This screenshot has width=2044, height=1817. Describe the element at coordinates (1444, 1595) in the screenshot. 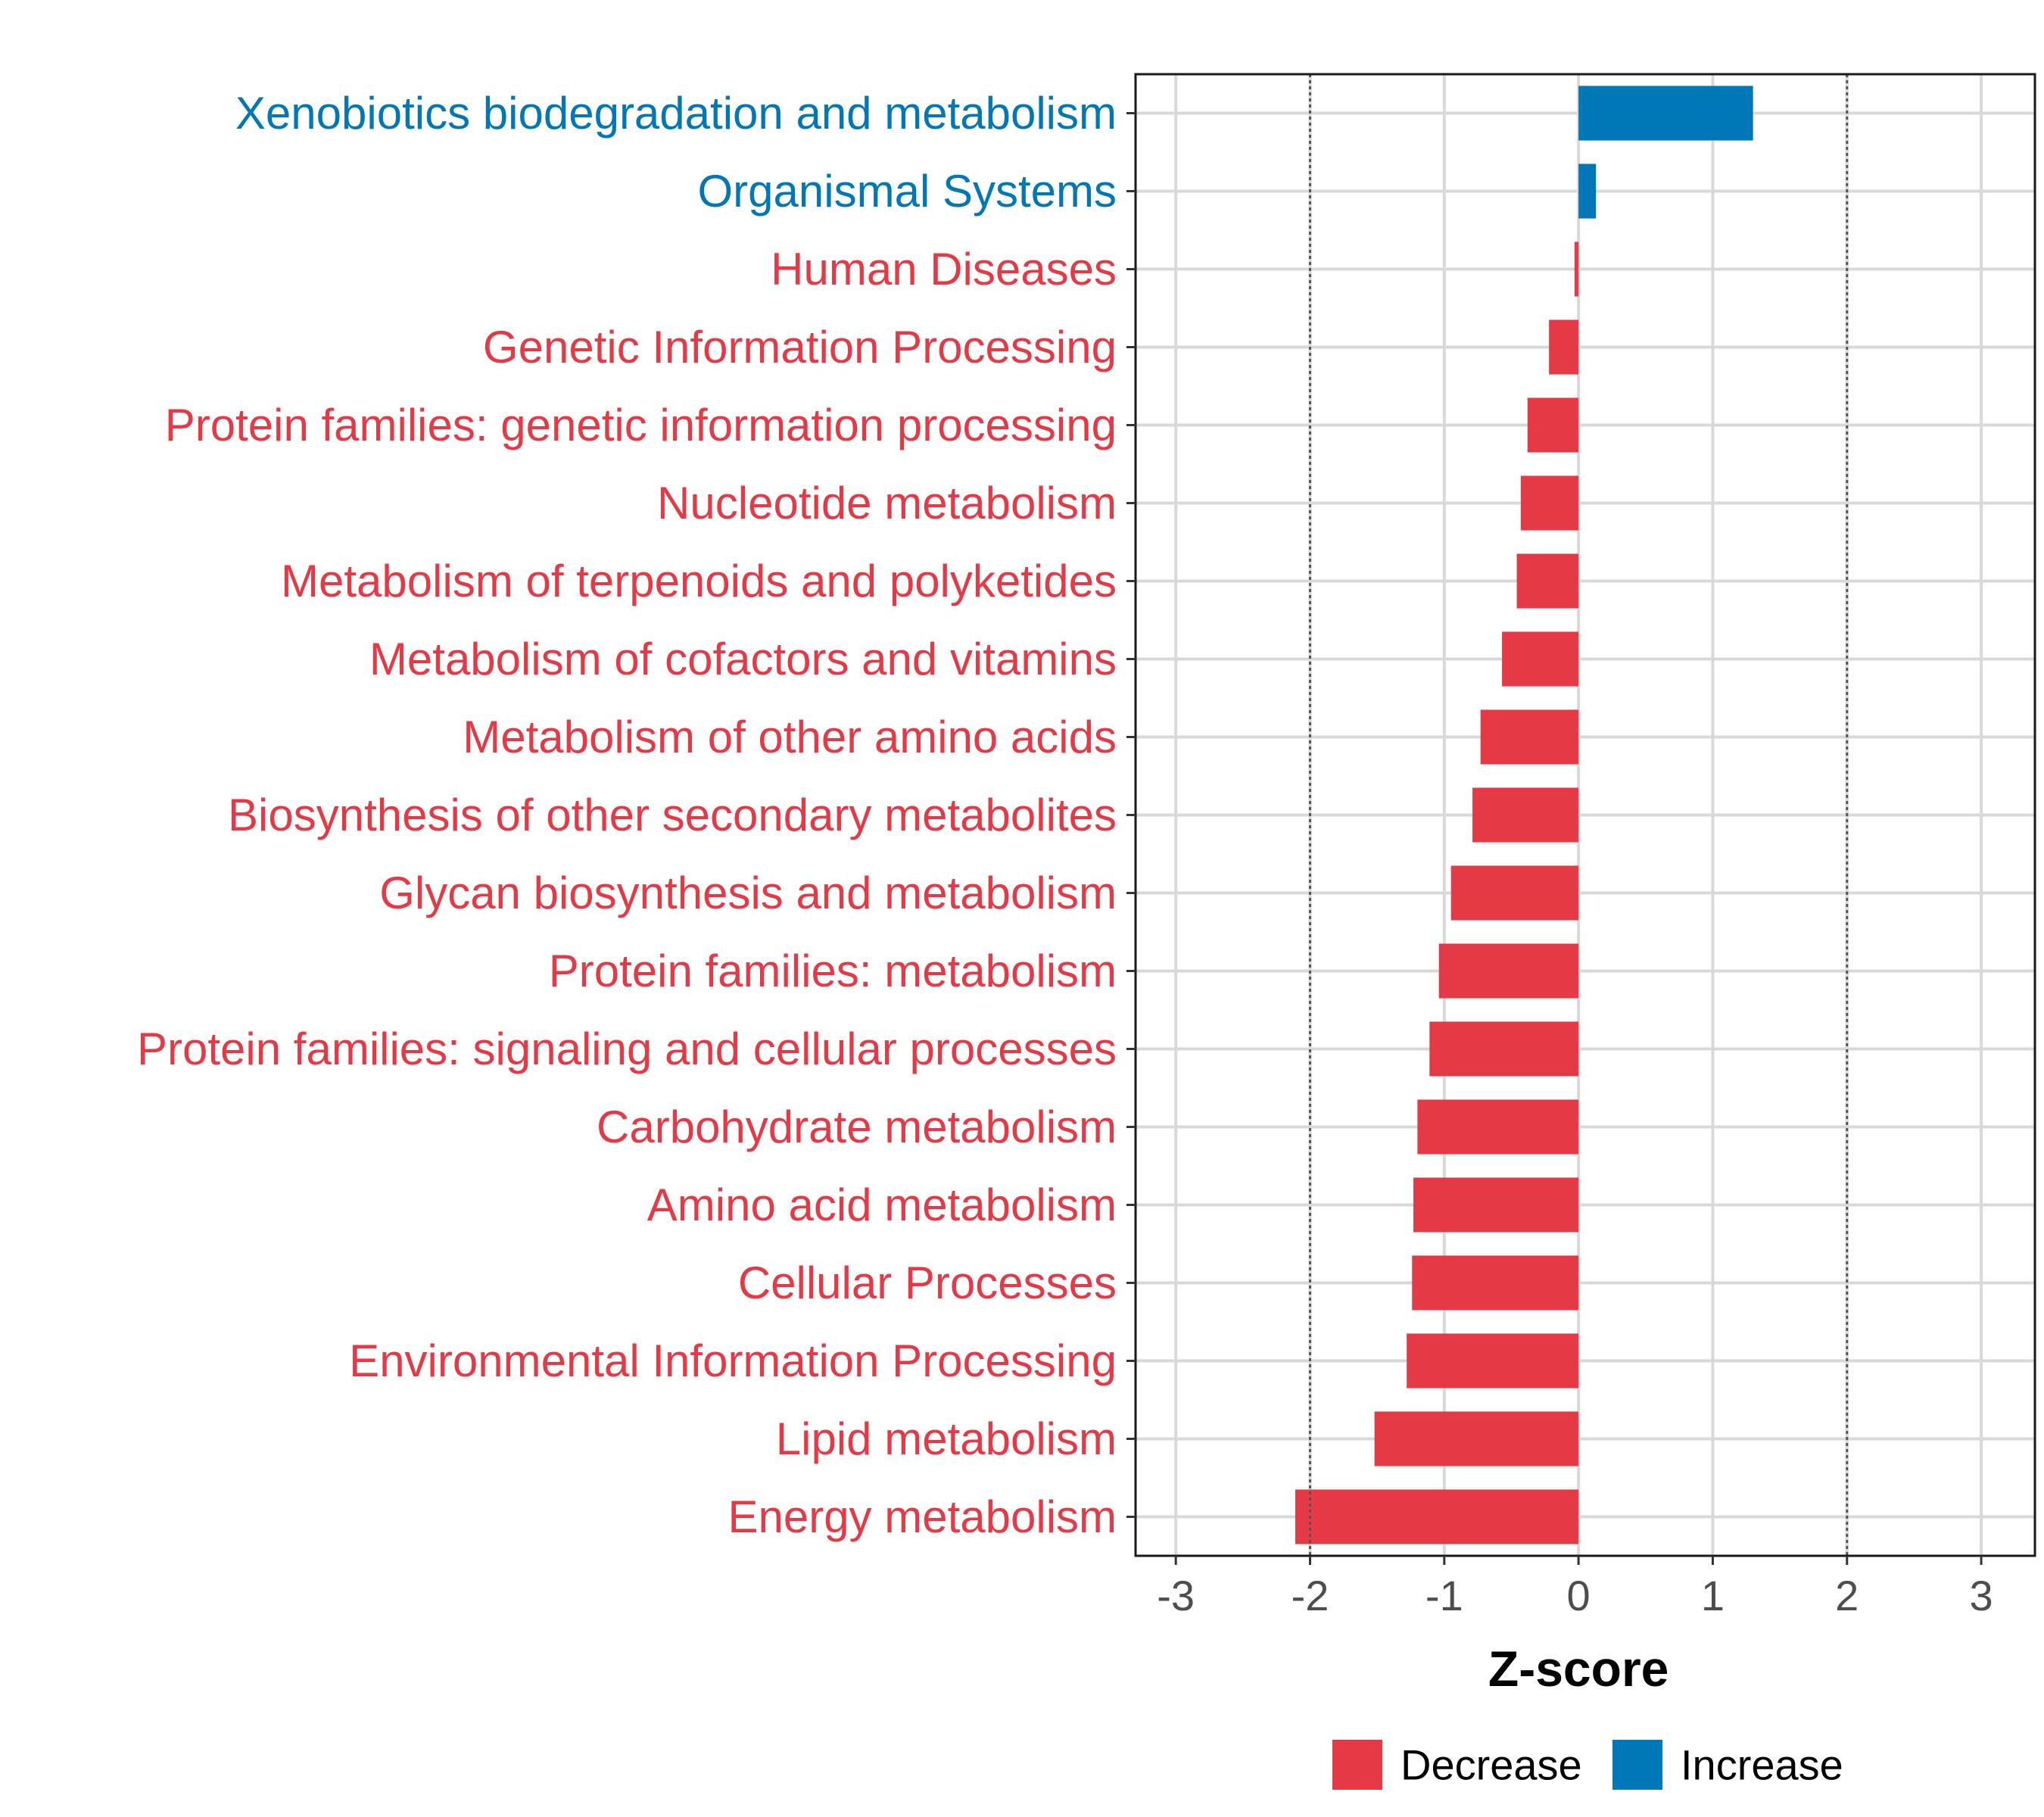

I see `x-tick-label: -1` at that location.